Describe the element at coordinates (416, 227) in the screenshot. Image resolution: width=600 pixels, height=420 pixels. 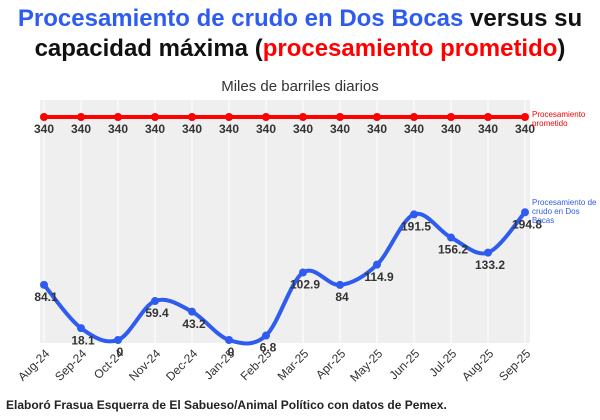
I see `value-label: 191.5` at that location.